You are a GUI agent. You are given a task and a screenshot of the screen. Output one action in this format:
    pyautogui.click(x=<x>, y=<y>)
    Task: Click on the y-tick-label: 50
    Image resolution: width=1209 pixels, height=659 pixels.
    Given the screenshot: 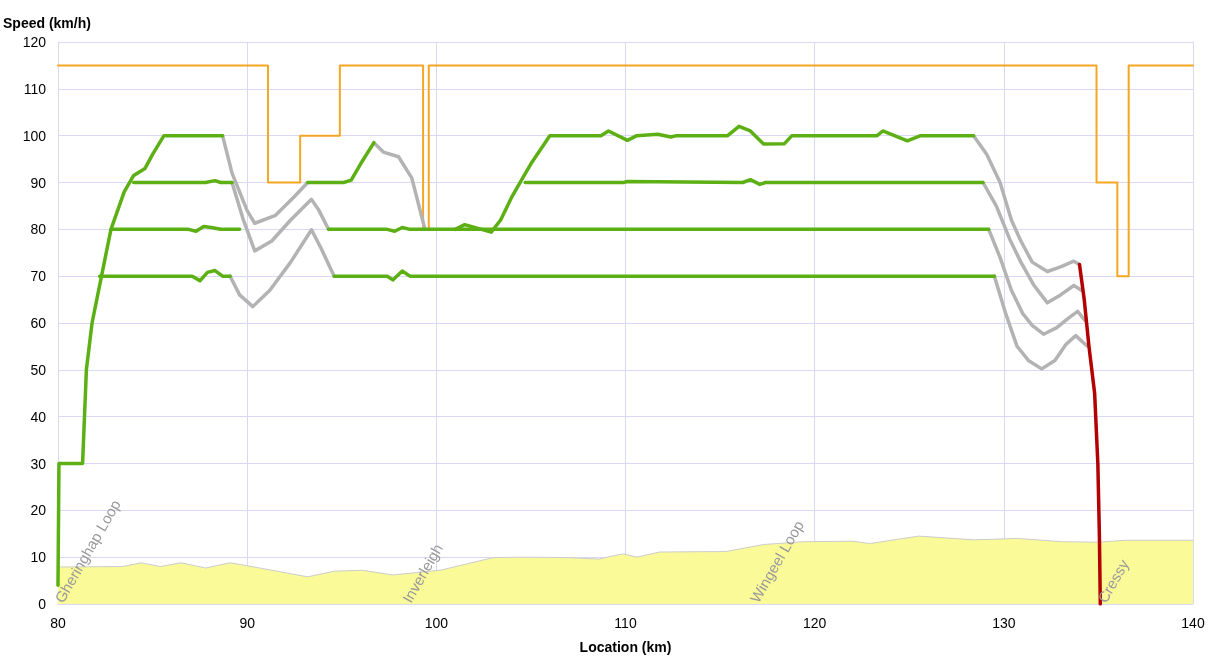 What is the action you would take?
    pyautogui.click(x=38, y=369)
    